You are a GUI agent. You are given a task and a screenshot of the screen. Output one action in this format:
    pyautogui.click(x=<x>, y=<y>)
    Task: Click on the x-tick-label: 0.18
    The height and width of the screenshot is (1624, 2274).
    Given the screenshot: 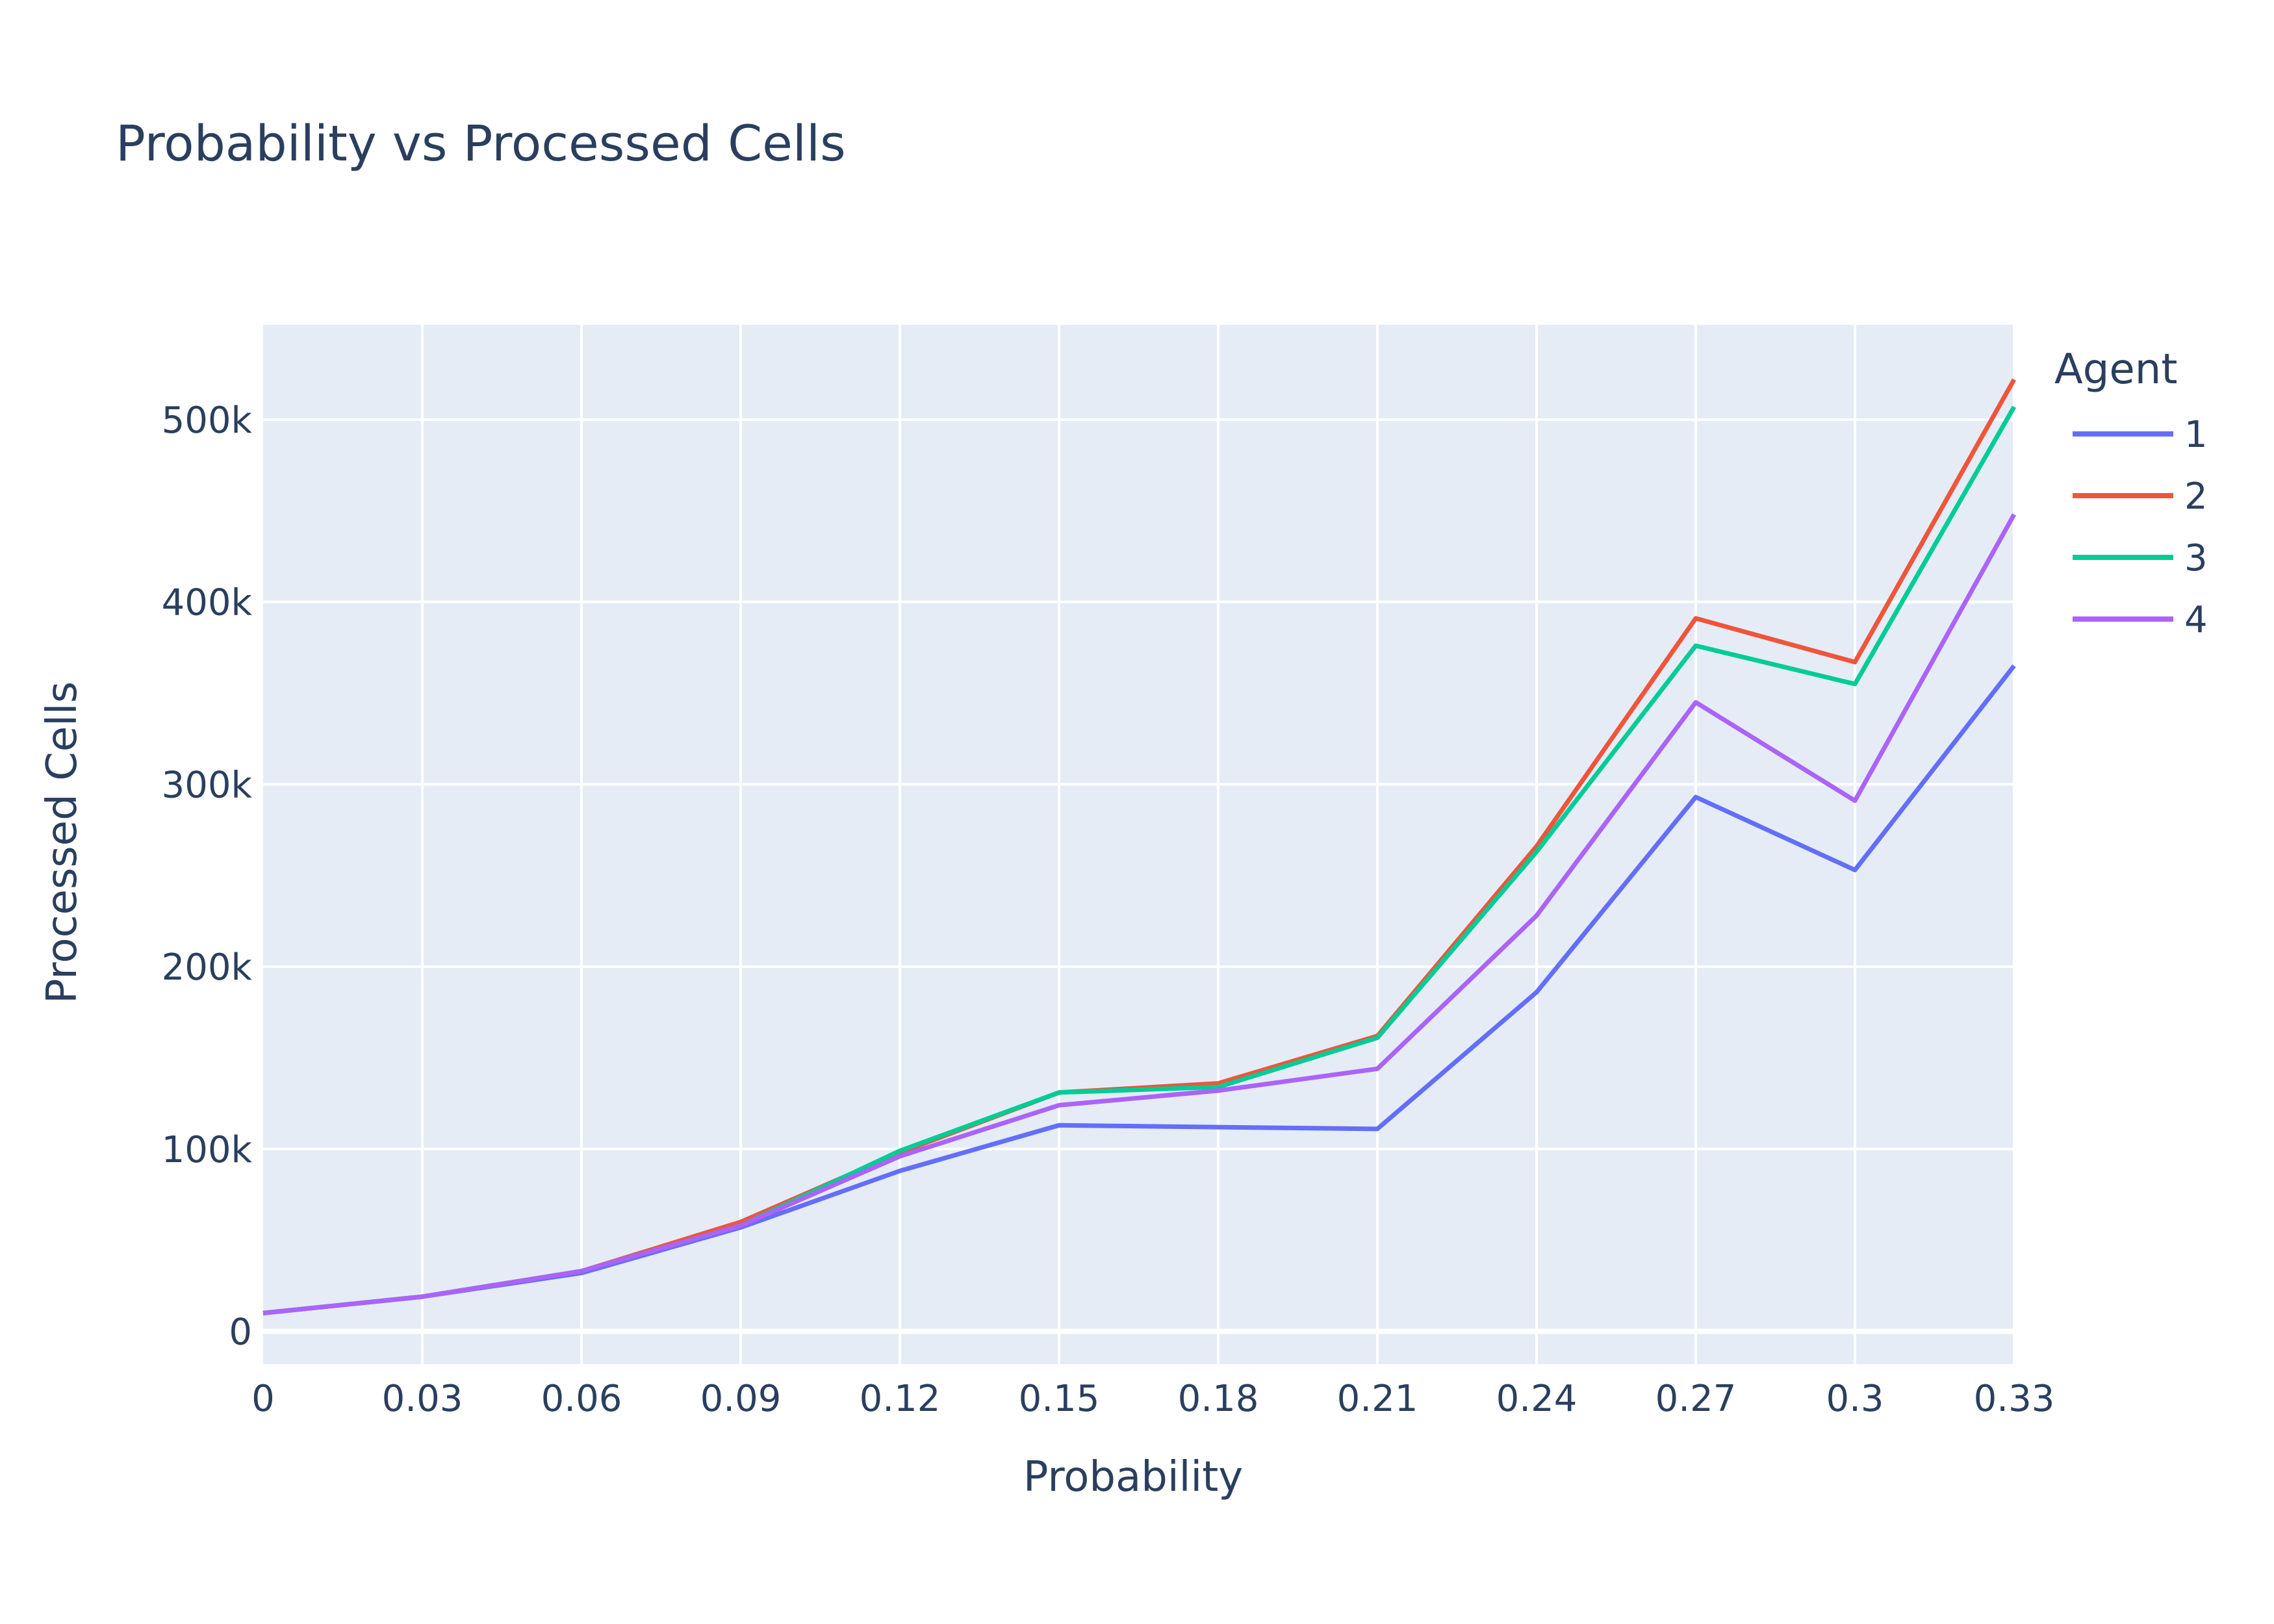 What is the action you would take?
    pyautogui.click(x=1218, y=1399)
    